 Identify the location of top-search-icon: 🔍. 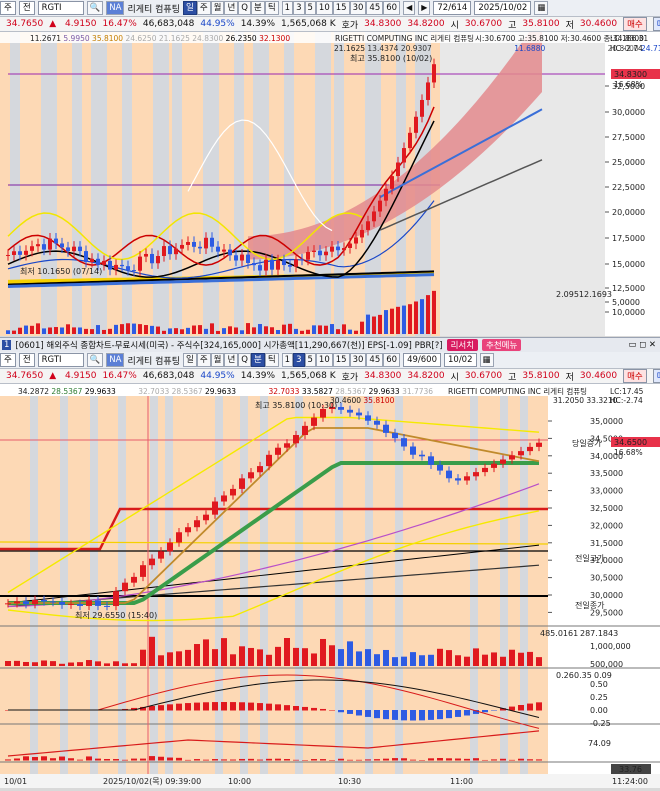
(95, 8).